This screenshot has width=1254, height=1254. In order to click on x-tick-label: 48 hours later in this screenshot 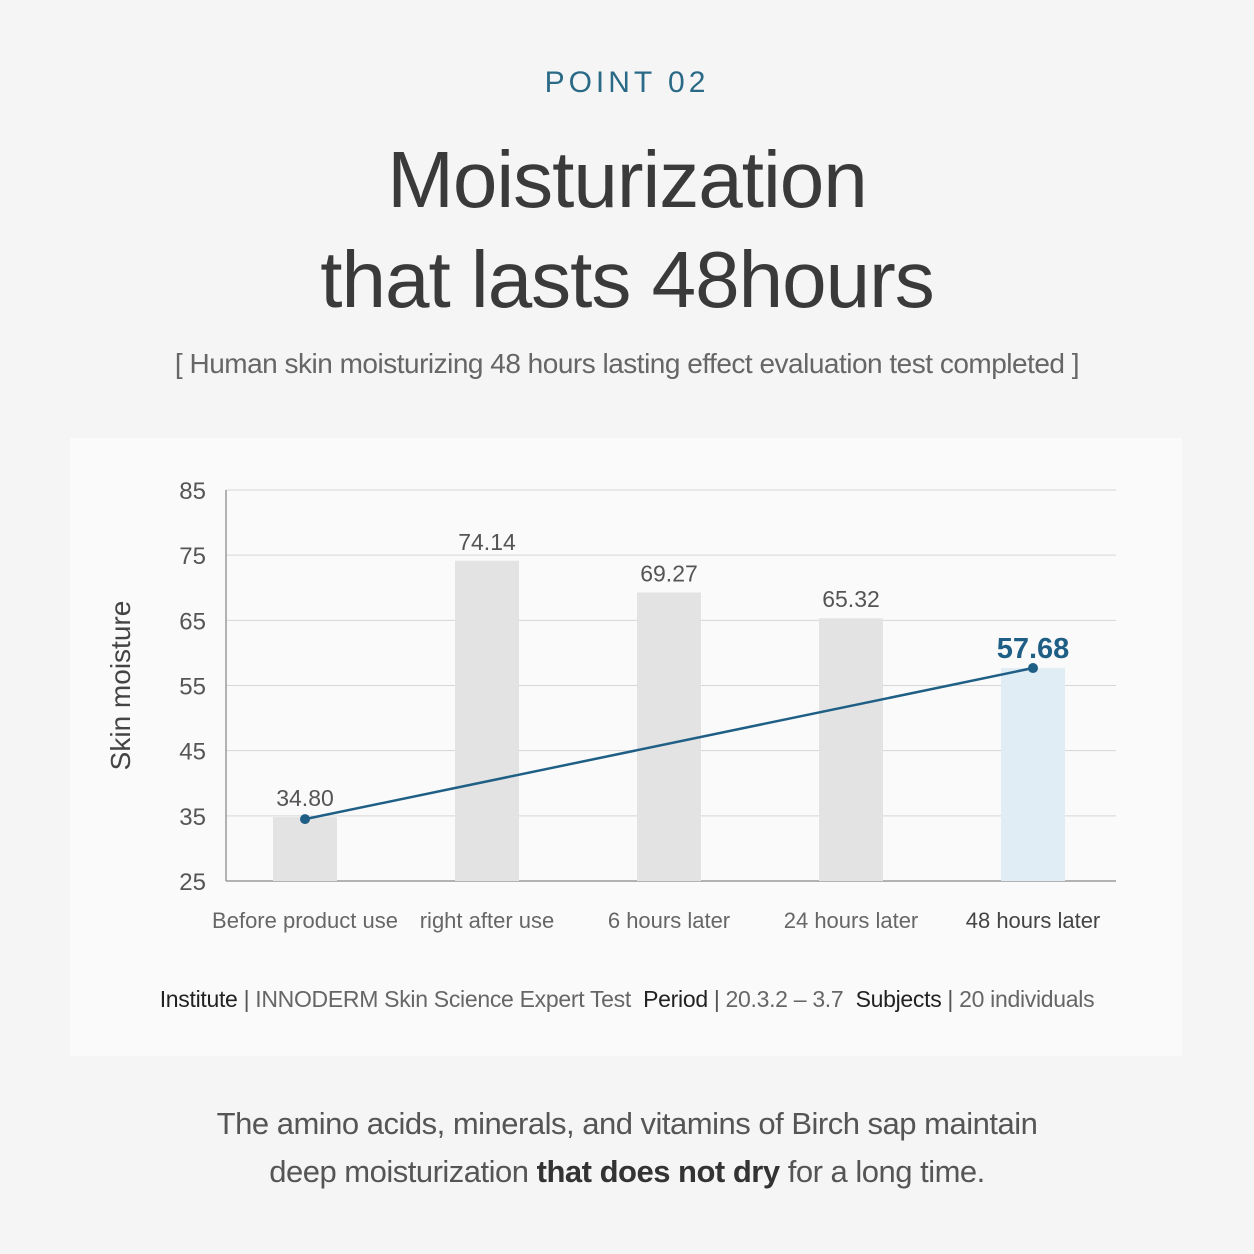, I will do `click(1033, 920)`.